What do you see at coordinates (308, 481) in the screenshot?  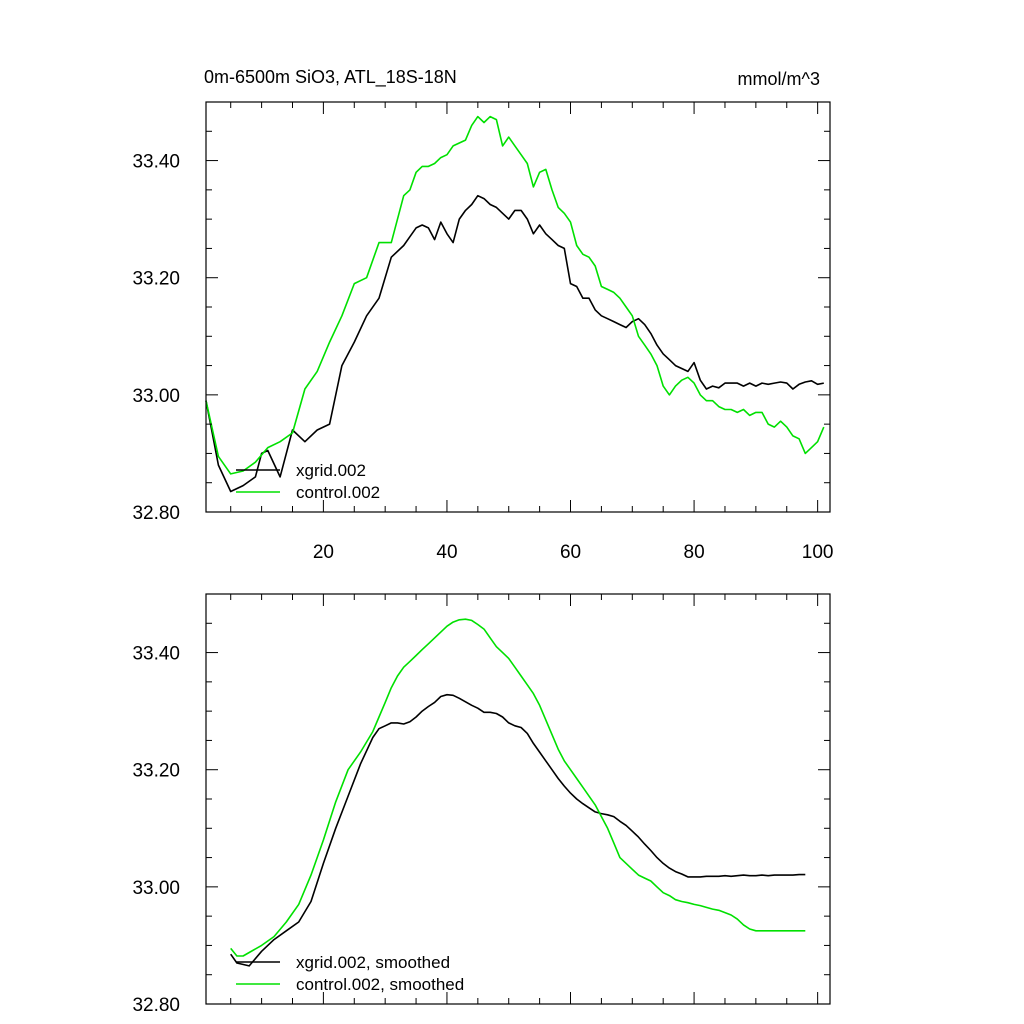 I see `legend: xgrid.002 control.002` at bounding box center [308, 481].